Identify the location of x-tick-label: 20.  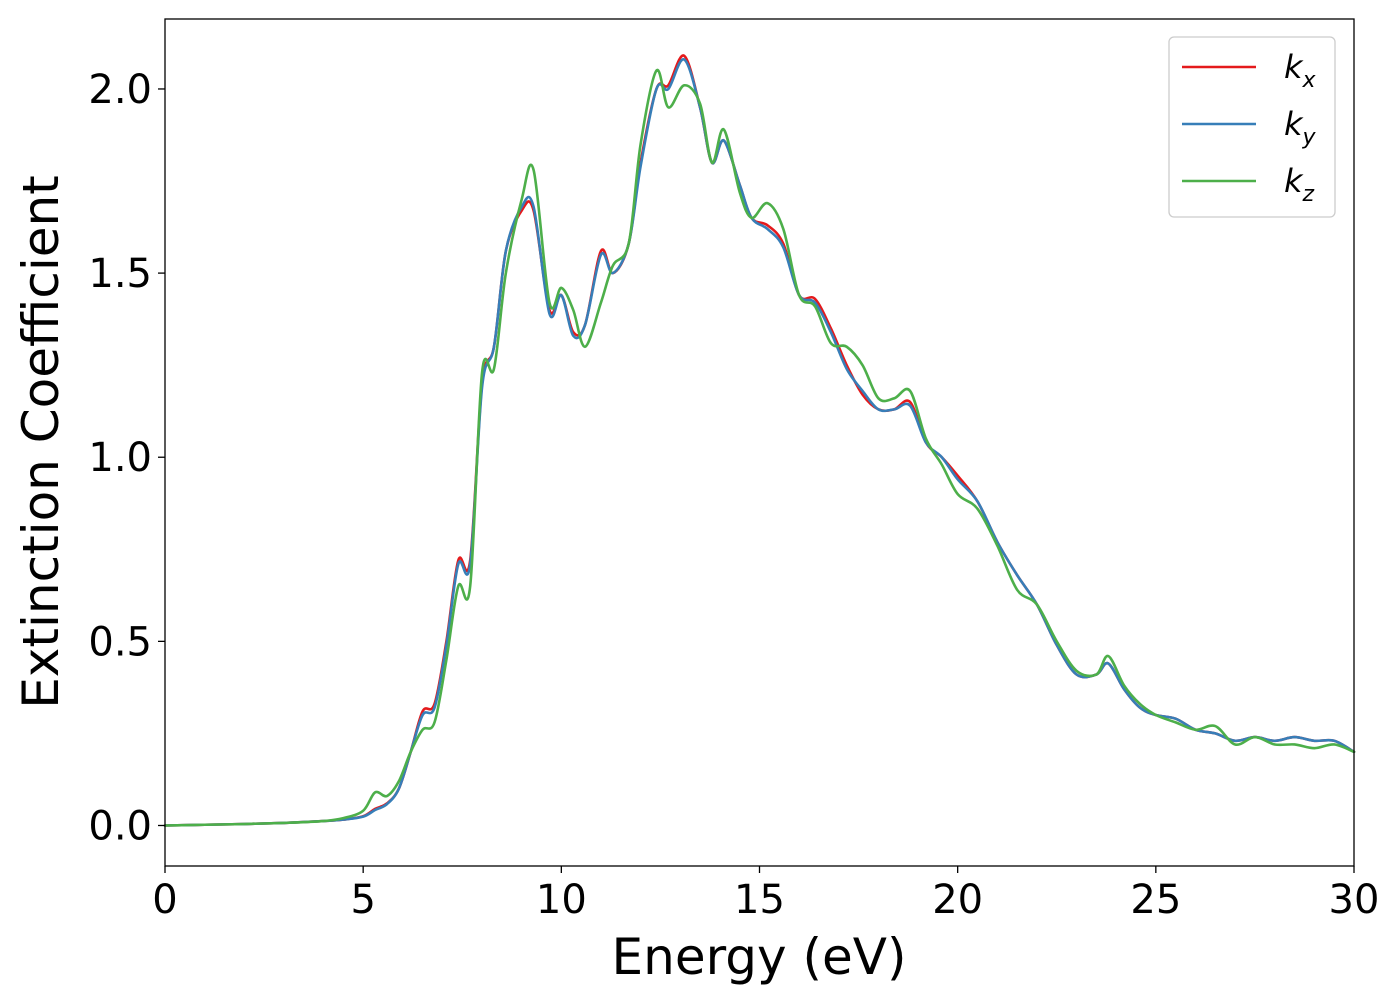
(957, 900).